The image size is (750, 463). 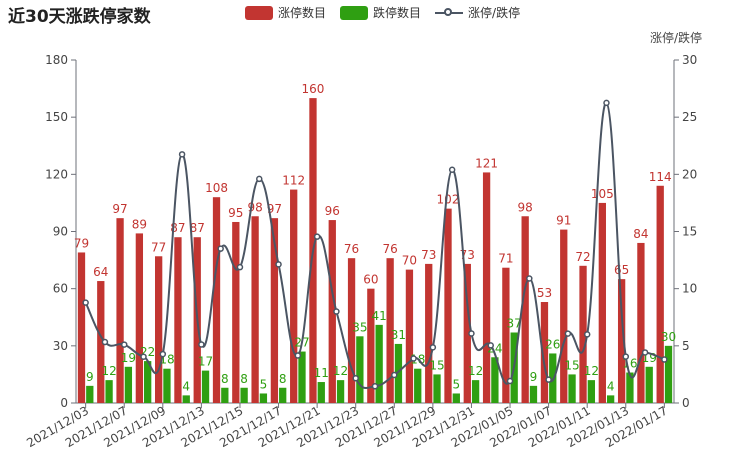 What do you see at coordinates (128, 358) in the screenshot?
I see `bar-label-limit-down: 19` at bounding box center [128, 358].